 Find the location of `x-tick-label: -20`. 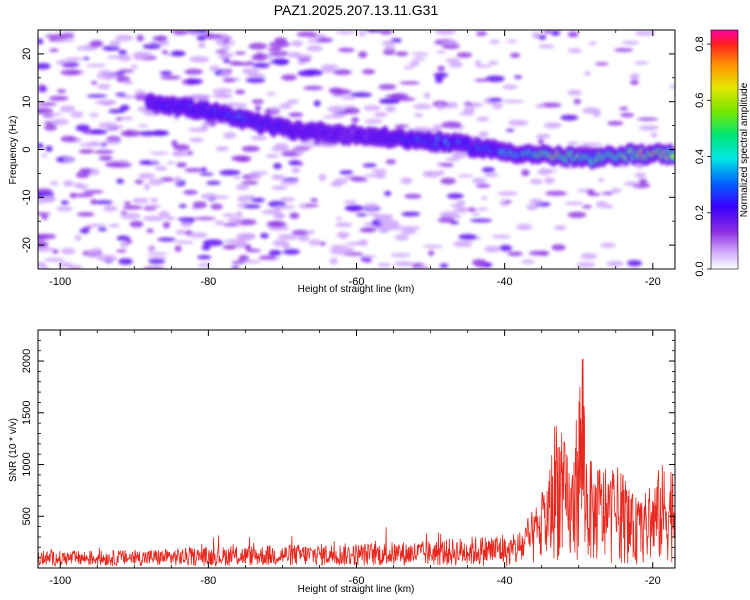

x-tick-label: -20 is located at coordinates (653, 581).